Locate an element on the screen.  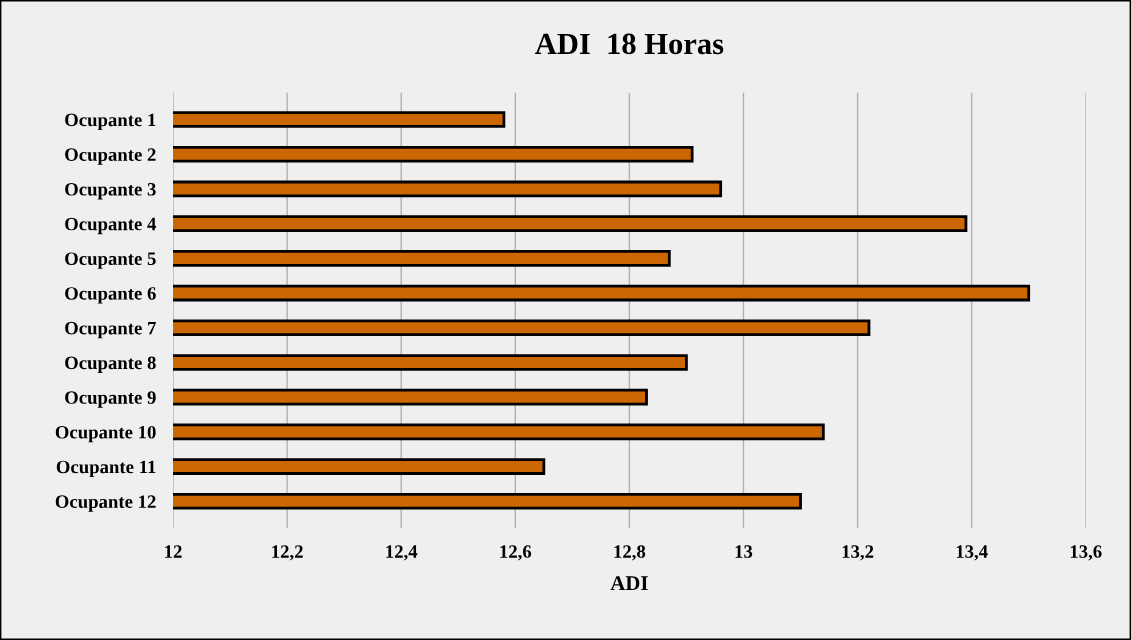
y-tick-label: Ocupante 3 is located at coordinates (110, 191).